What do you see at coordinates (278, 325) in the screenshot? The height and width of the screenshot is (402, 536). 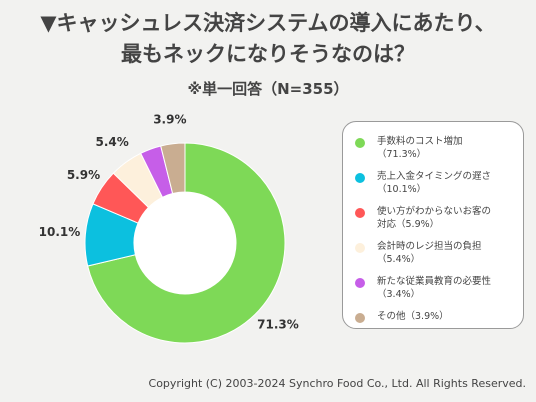 I see `slice-value-label: 71.3%` at bounding box center [278, 325].